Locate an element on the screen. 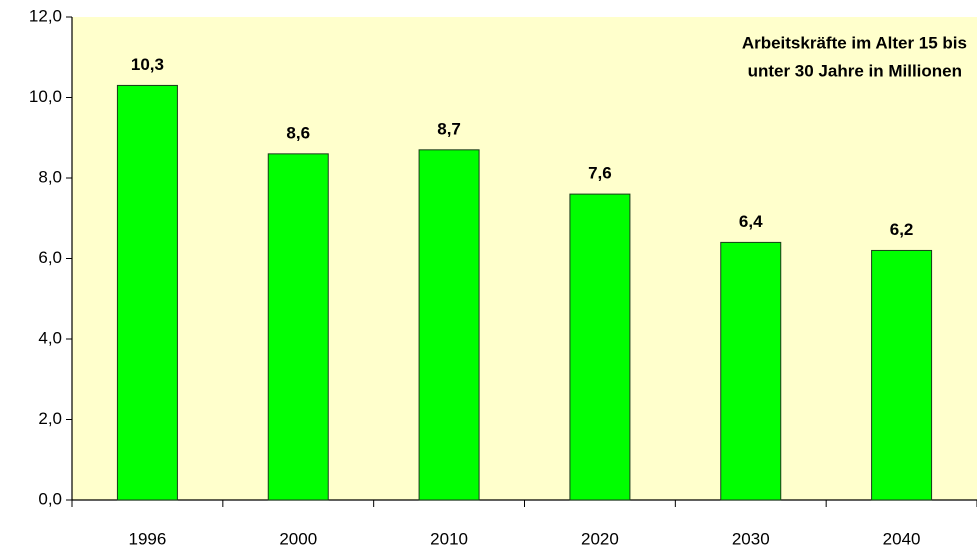 This screenshot has height=553, width=977. x-tick-label: 2040 is located at coordinates (902, 538).